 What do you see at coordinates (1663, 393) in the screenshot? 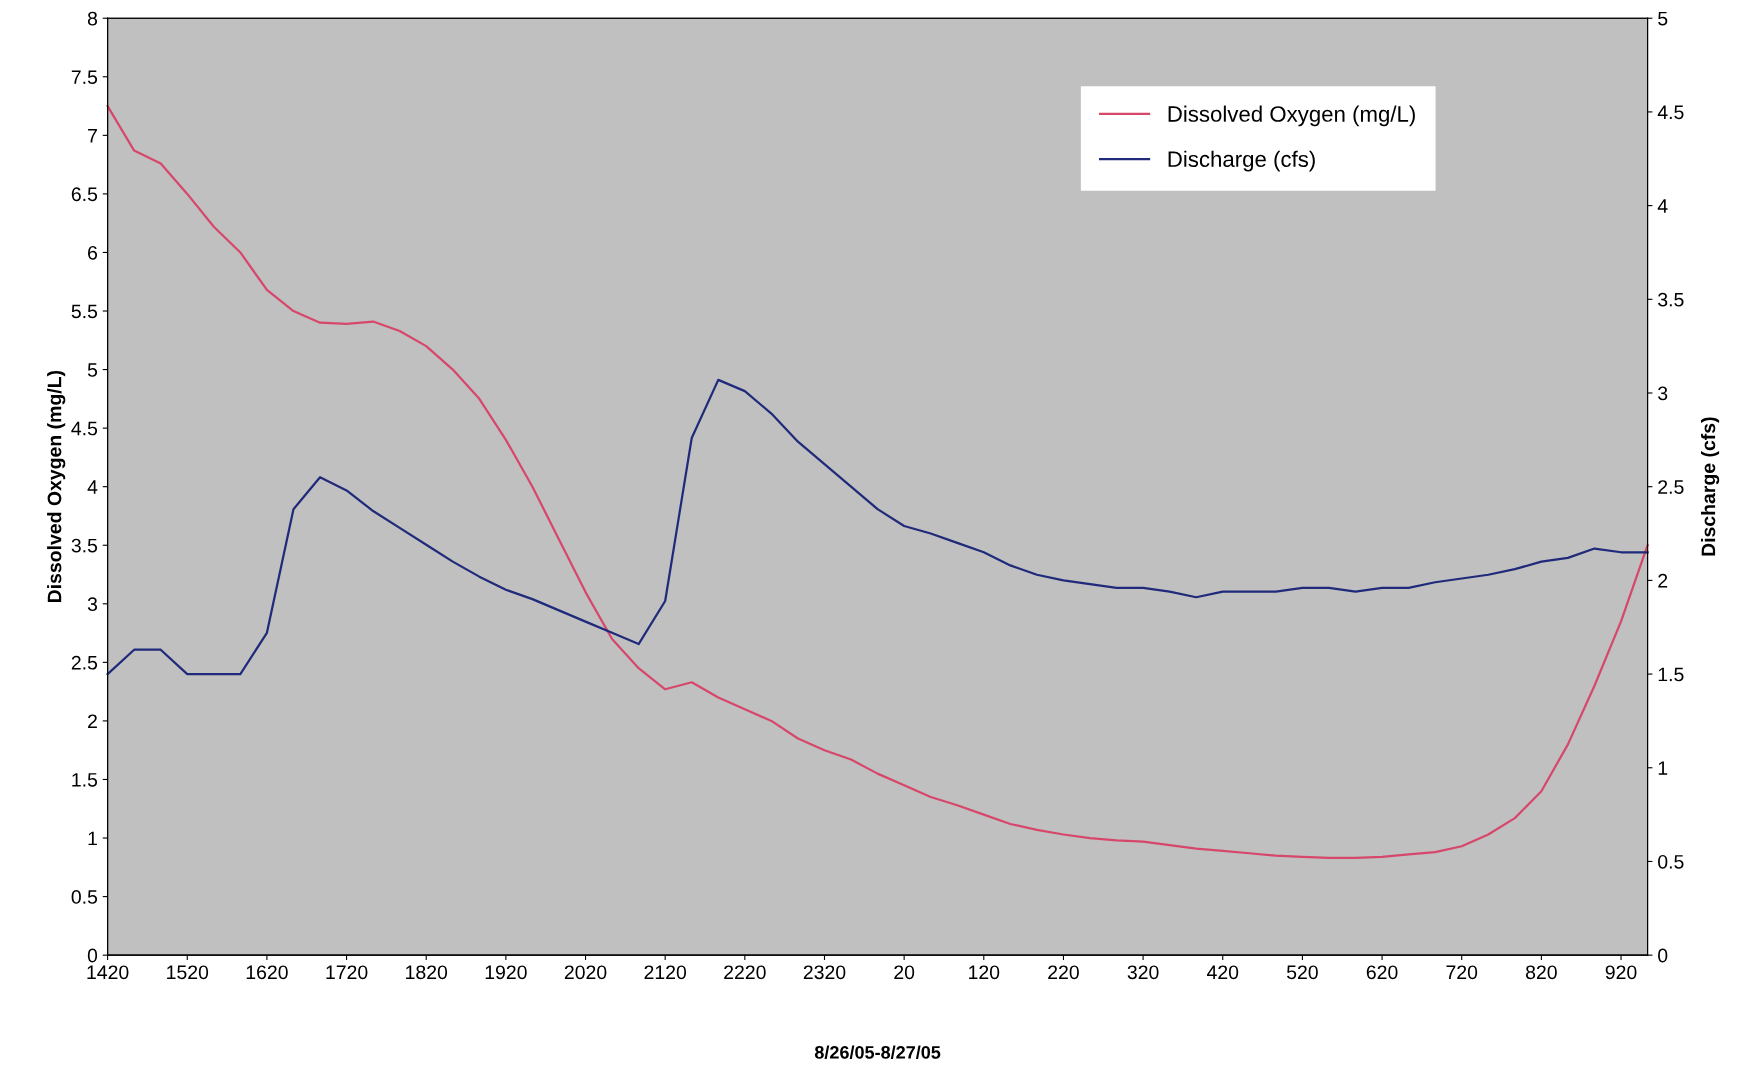
I see `y2-tick-label: 3` at bounding box center [1663, 393].